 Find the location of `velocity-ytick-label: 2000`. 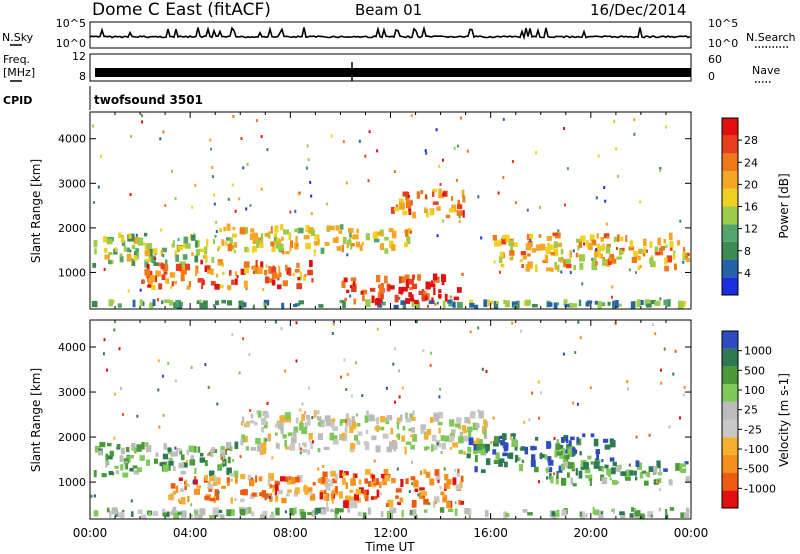

velocity-ytick-label: 2000 is located at coordinates (72, 437).